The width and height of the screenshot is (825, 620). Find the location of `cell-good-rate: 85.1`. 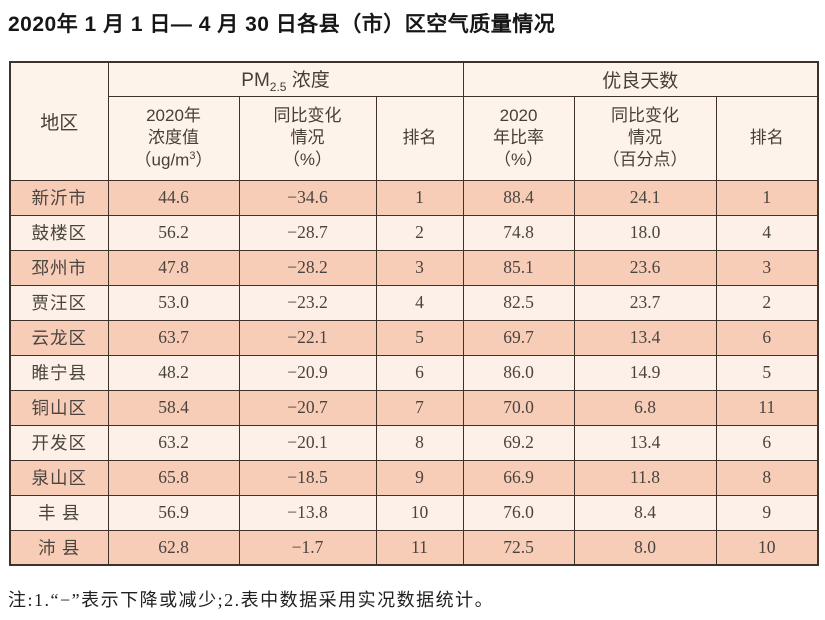

cell-good-rate: 85.1 is located at coordinates (518, 267).